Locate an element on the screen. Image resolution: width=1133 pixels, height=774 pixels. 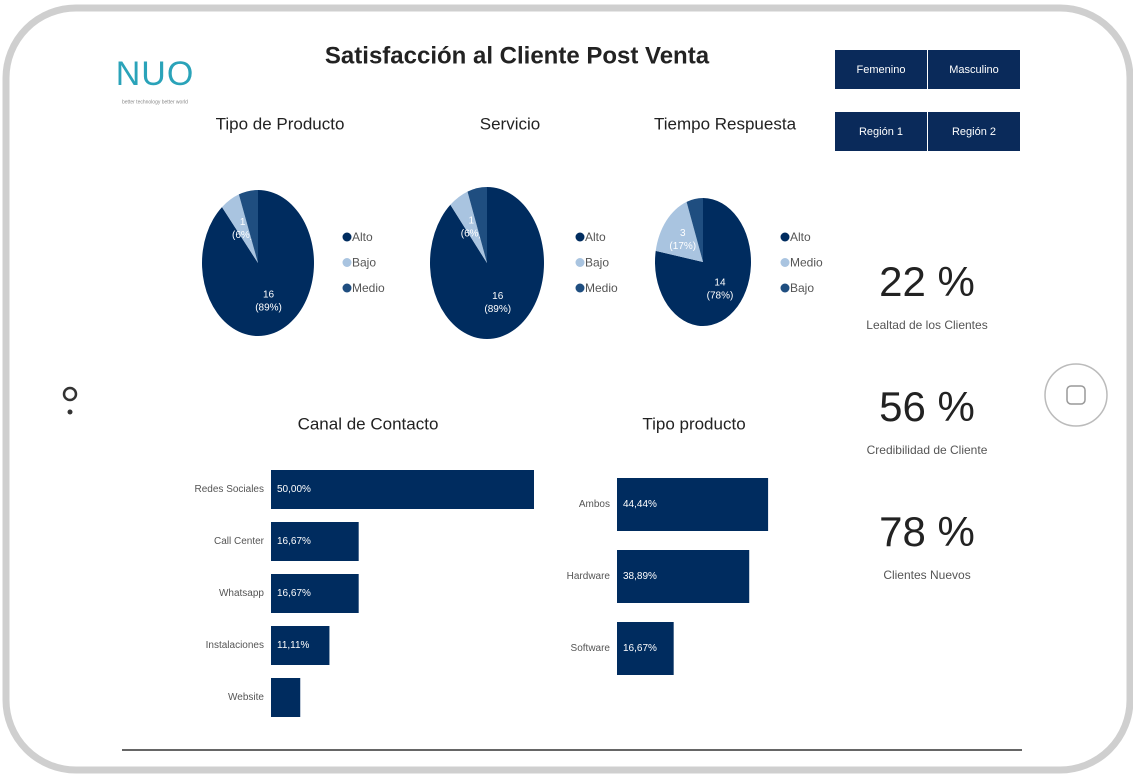
category-label: Website is located at coordinates (246, 697).